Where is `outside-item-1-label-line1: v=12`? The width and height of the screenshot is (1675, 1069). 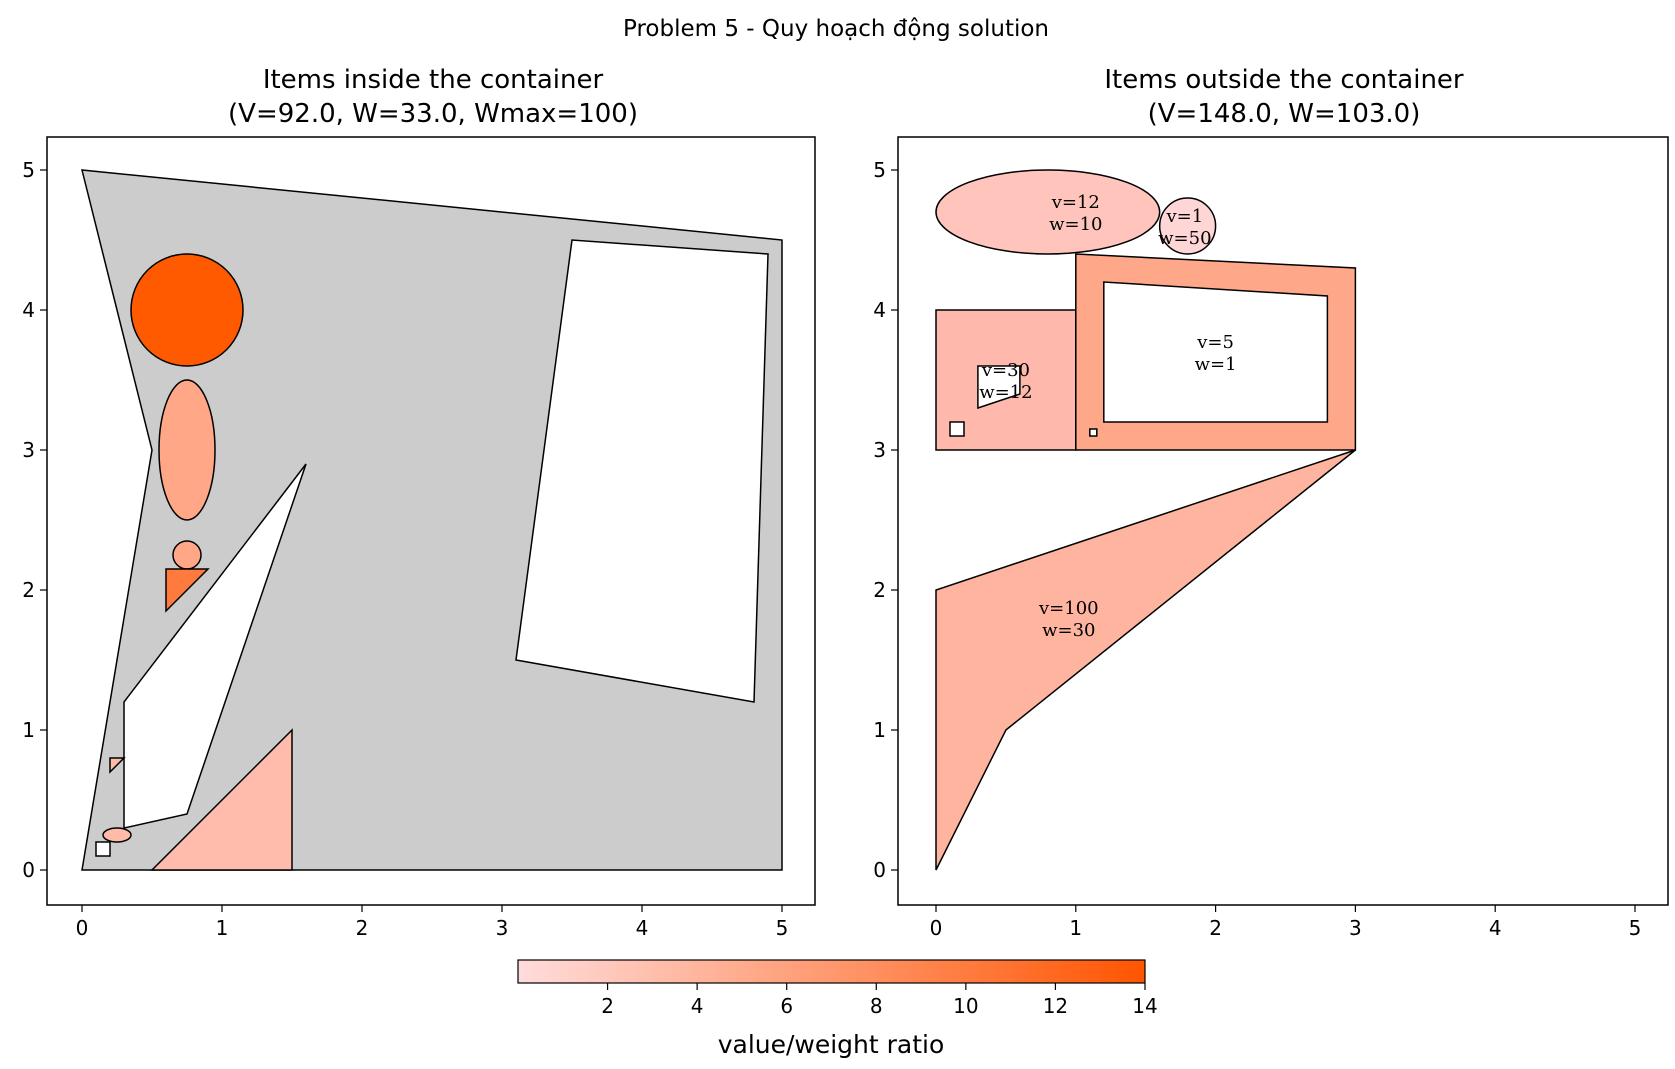 outside-item-1-label-line1: v=12 is located at coordinates (1075, 202).